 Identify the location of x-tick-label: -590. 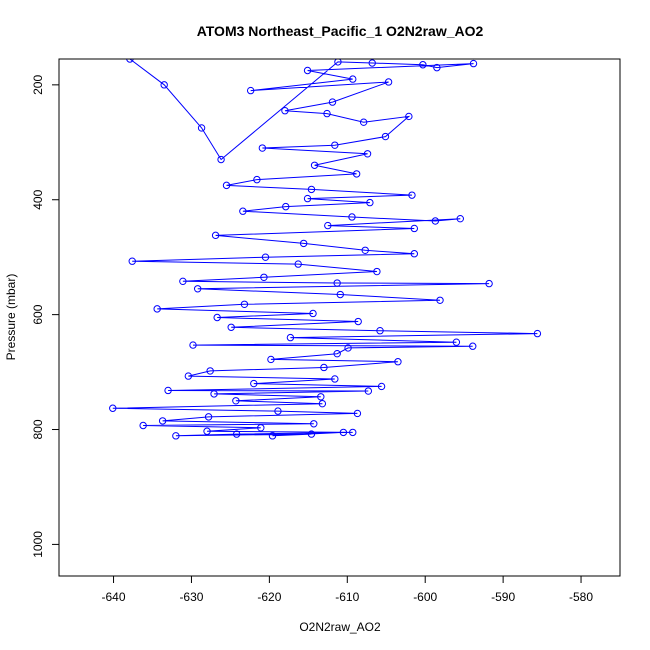
(503, 597).